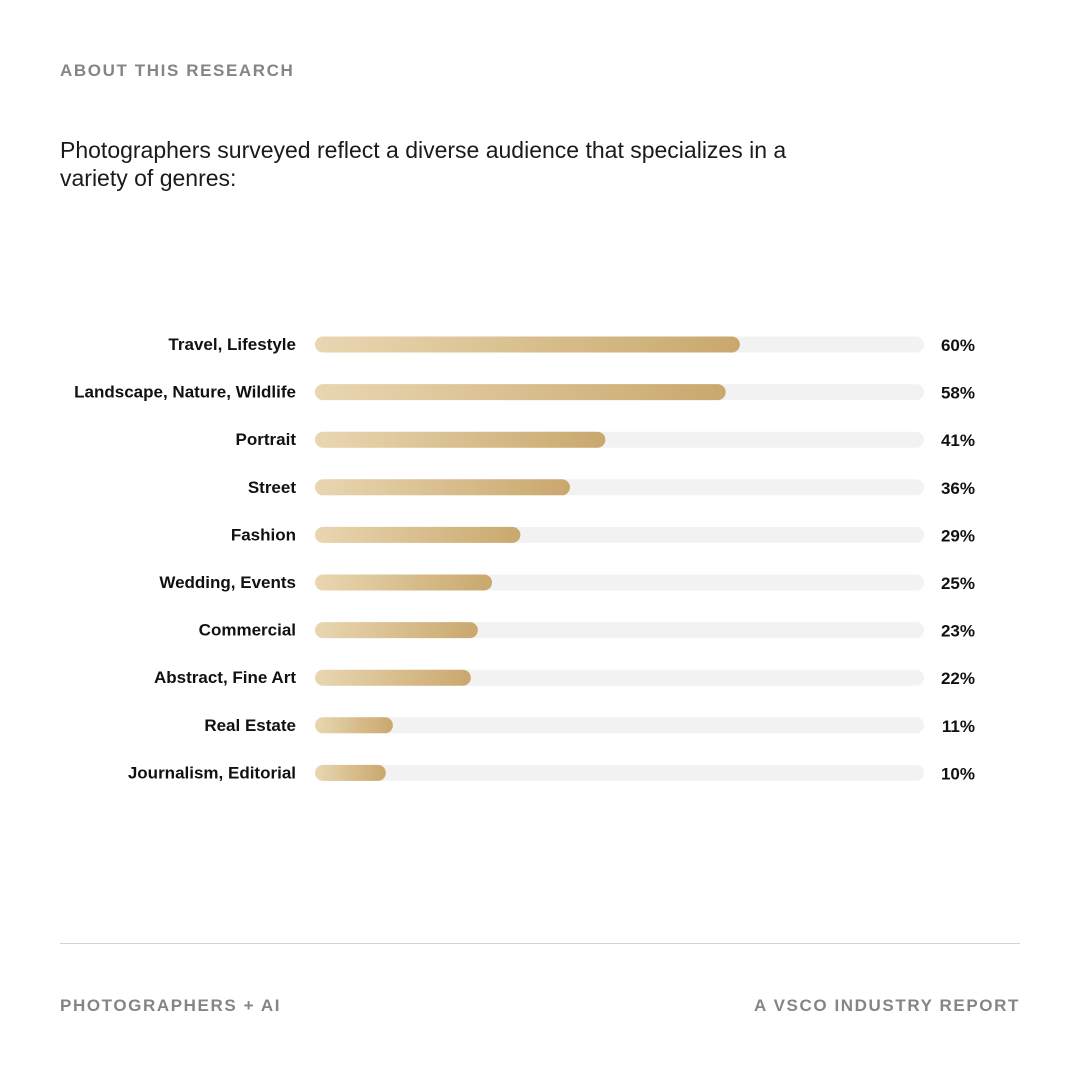 The width and height of the screenshot is (1080, 1080). What do you see at coordinates (393, 677) in the screenshot?
I see `bar-abstract-fine-art` at bounding box center [393, 677].